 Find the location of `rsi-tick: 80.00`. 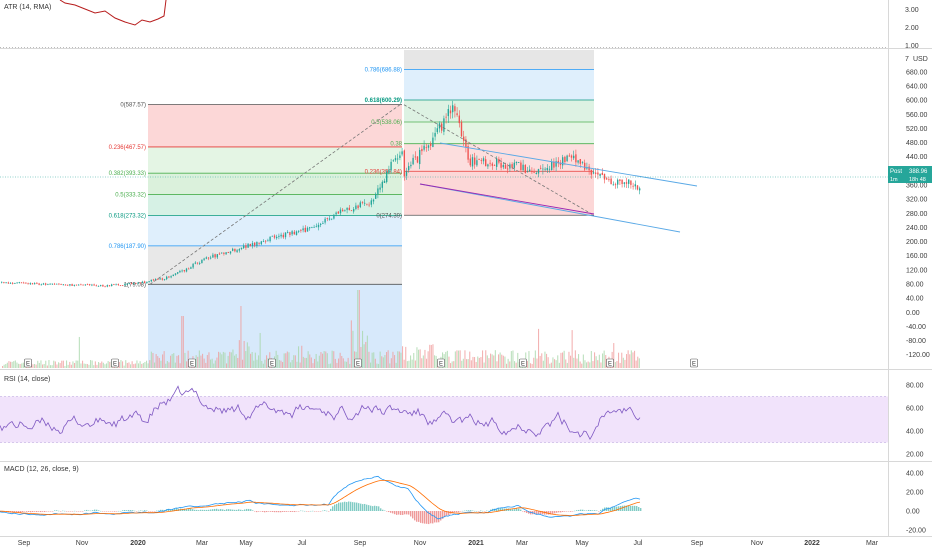

rsi-tick: 80.00 is located at coordinates (915, 386).